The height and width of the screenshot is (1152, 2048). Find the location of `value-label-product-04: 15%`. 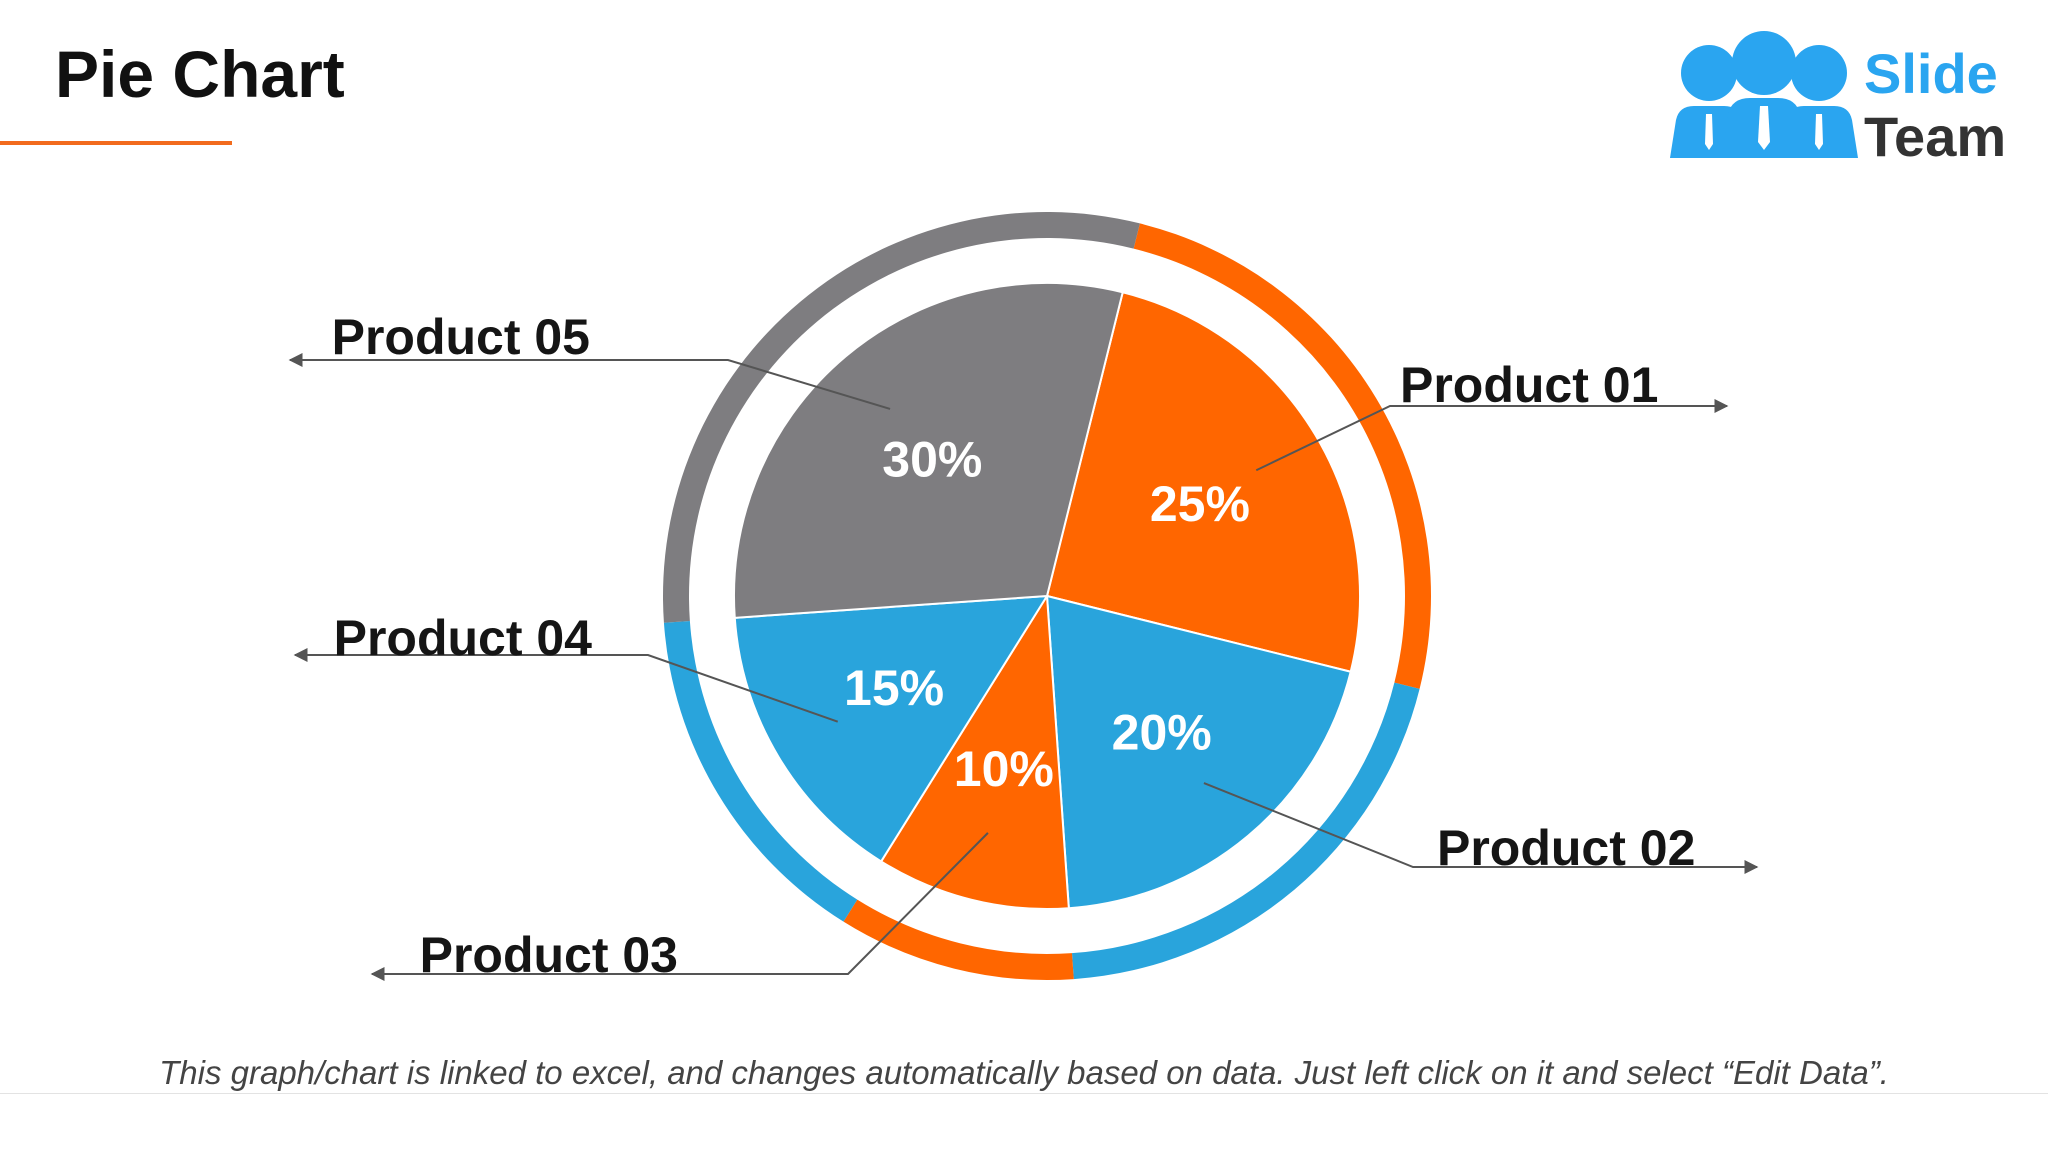

value-label-product-04: 15% is located at coordinates (894, 688).